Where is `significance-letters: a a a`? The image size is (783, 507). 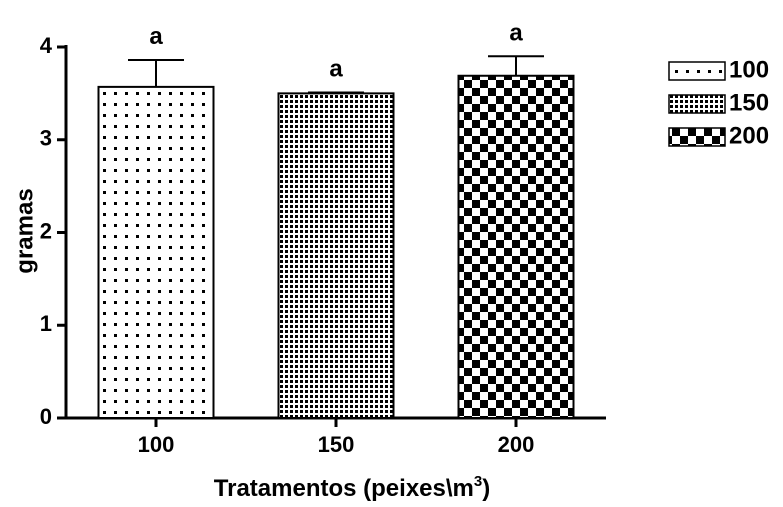 significance-letters: a a a is located at coordinates (336, 50).